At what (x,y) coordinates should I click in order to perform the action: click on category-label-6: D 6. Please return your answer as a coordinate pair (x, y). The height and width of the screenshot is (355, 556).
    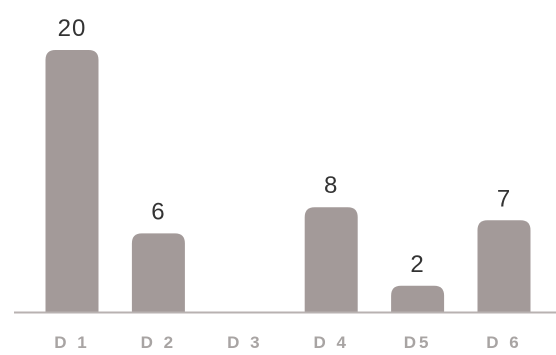
    Looking at the image, I should click on (503, 342).